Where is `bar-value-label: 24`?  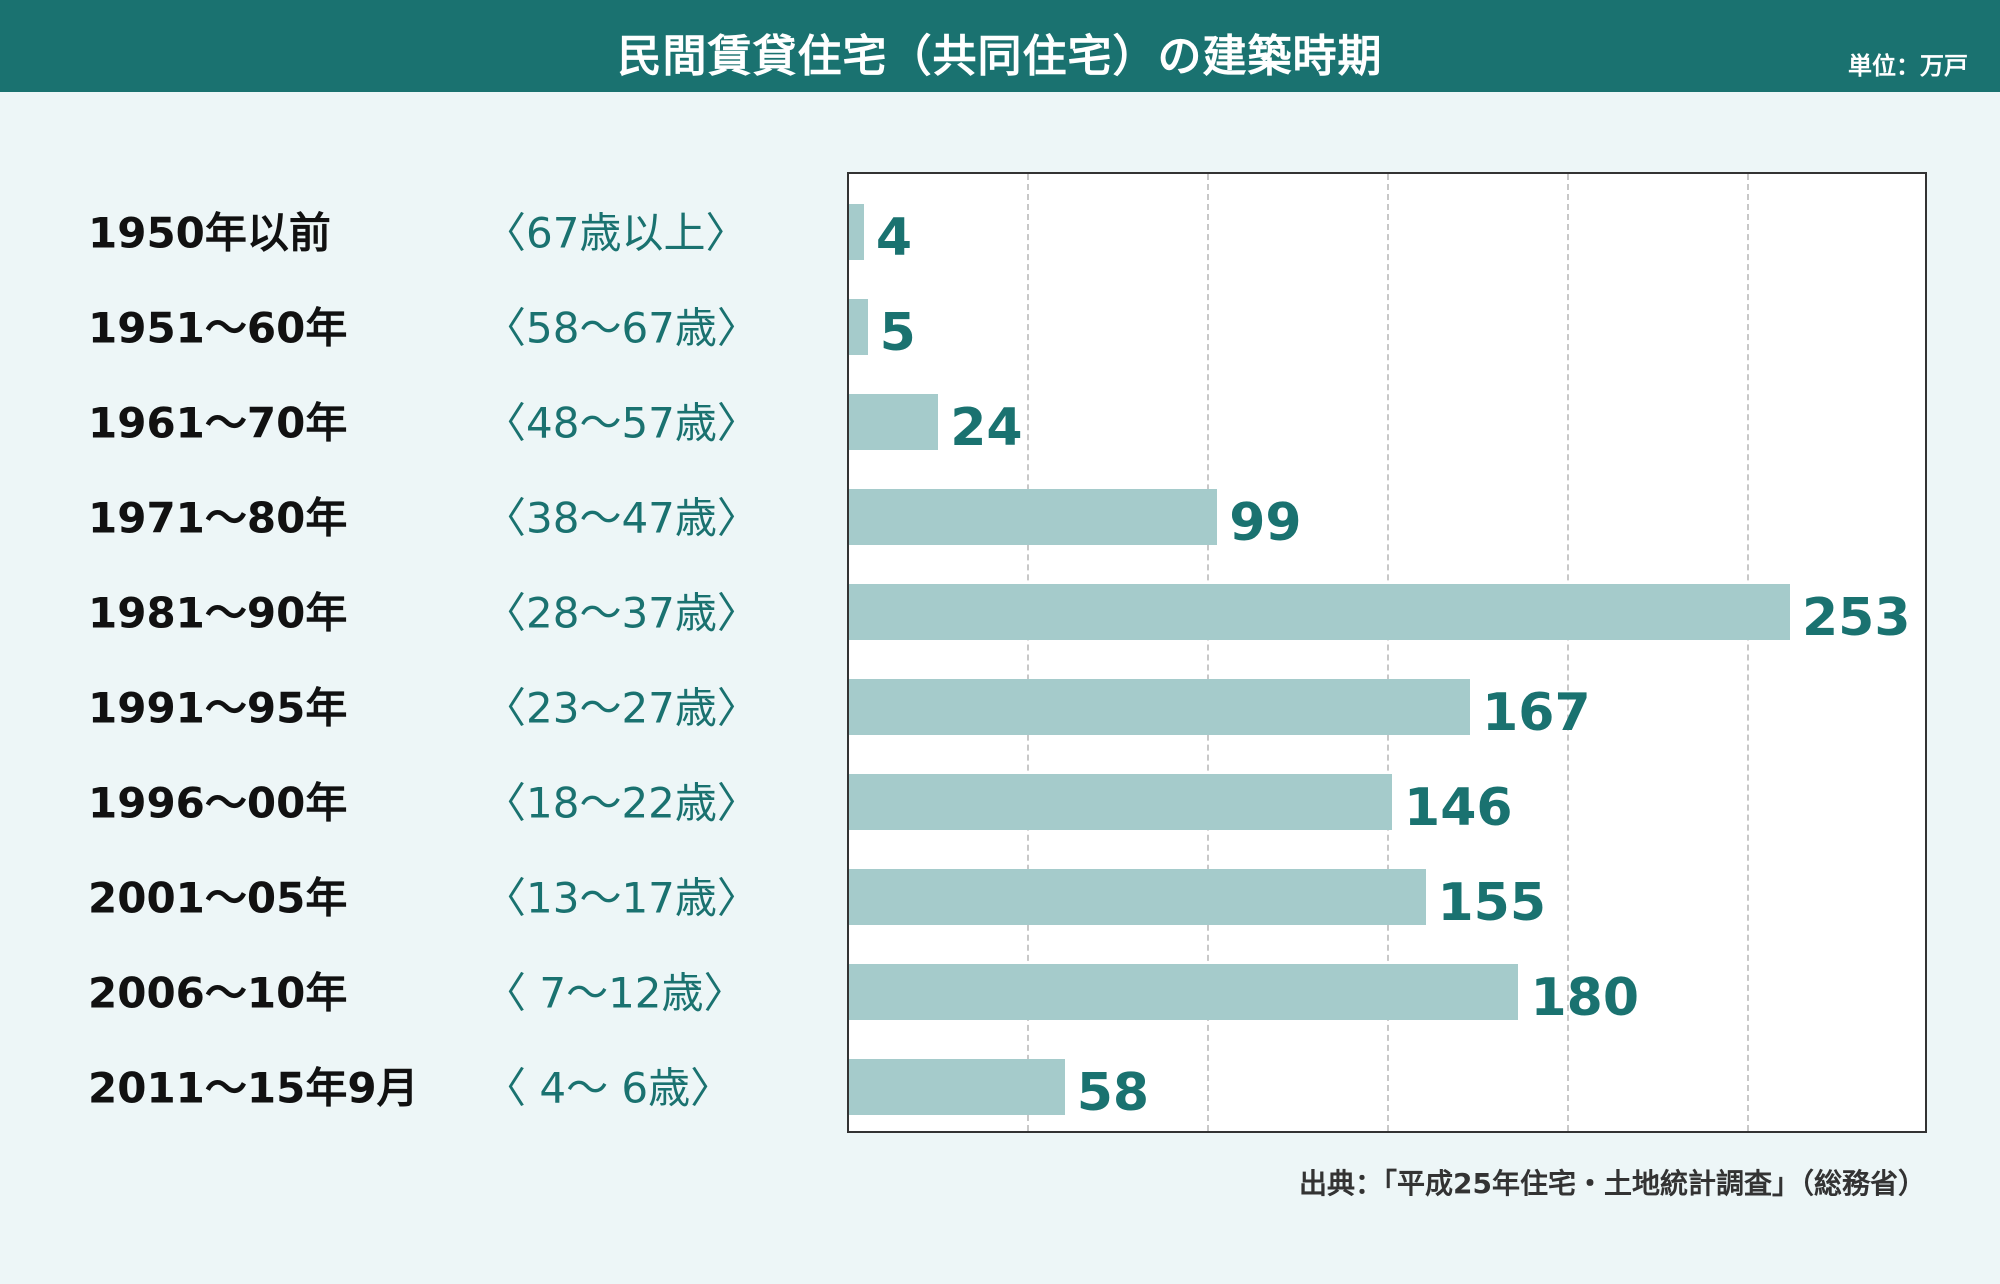
bar-value-label: 24 is located at coordinates (986, 428).